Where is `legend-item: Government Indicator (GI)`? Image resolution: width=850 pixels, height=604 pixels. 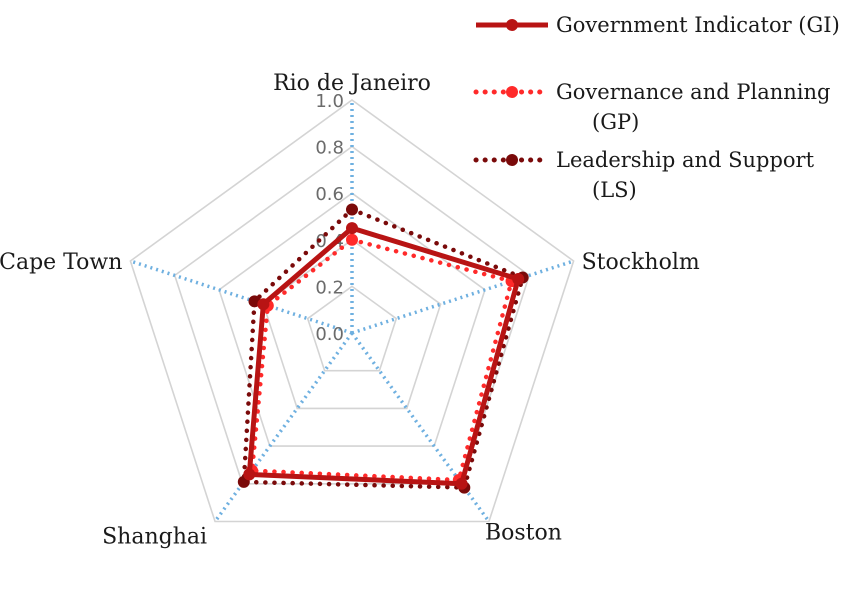
legend-item: Government Indicator (GI) is located at coordinates (658, 25).